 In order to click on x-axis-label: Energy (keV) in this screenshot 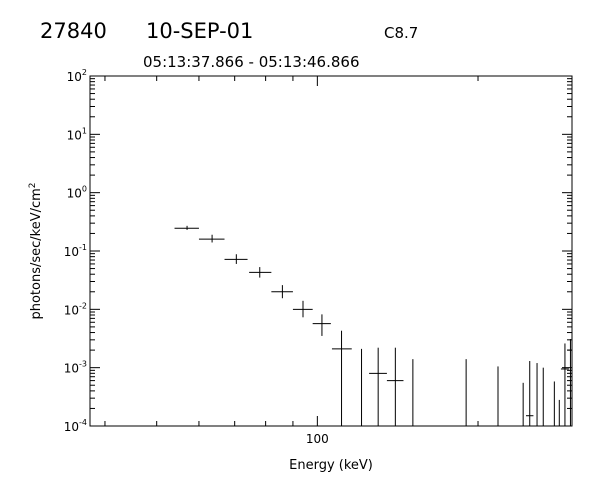, I will do `click(331, 465)`.